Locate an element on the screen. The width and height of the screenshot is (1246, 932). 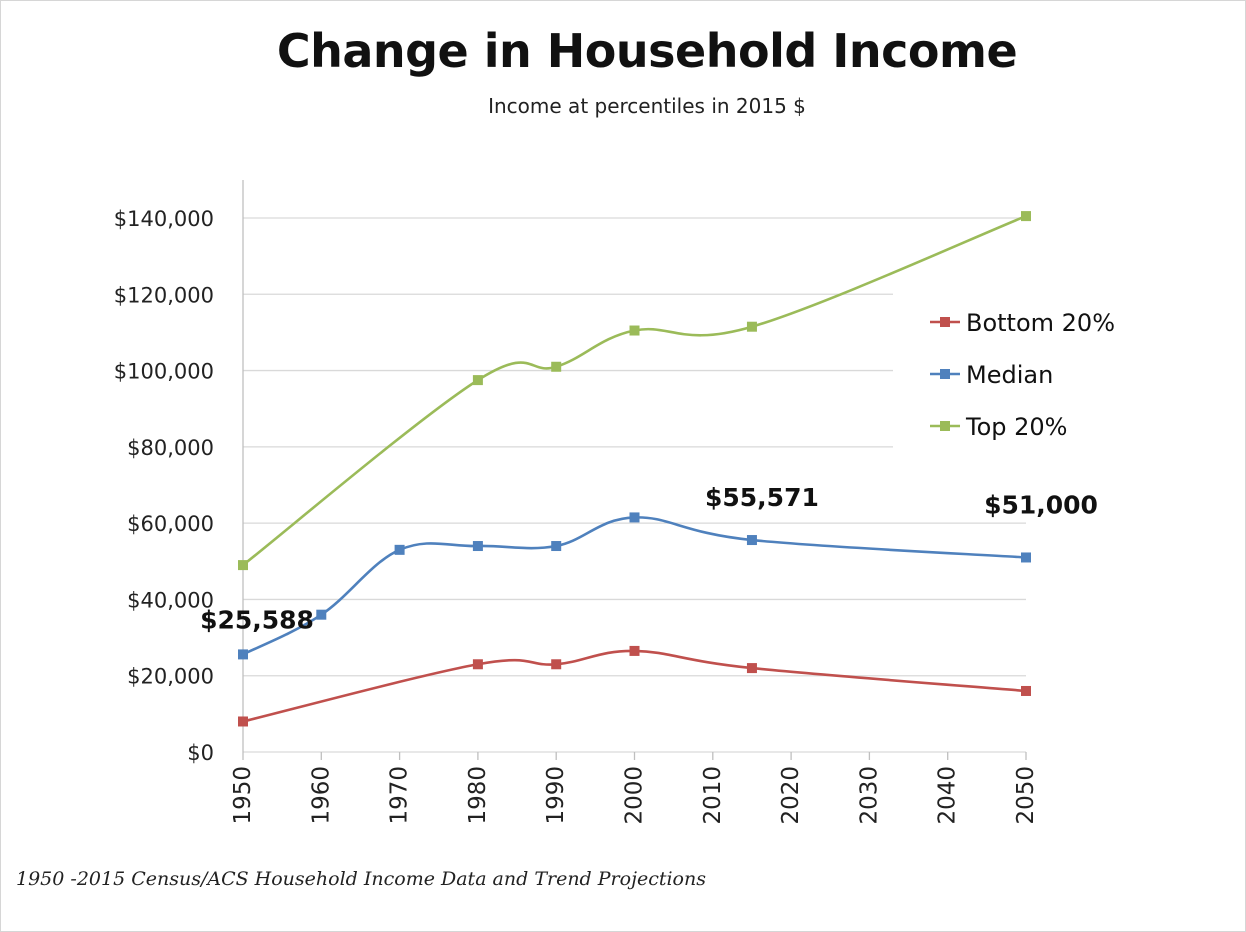
legend-label-bottom-20: Bottom 20% is located at coordinates (1040, 323).